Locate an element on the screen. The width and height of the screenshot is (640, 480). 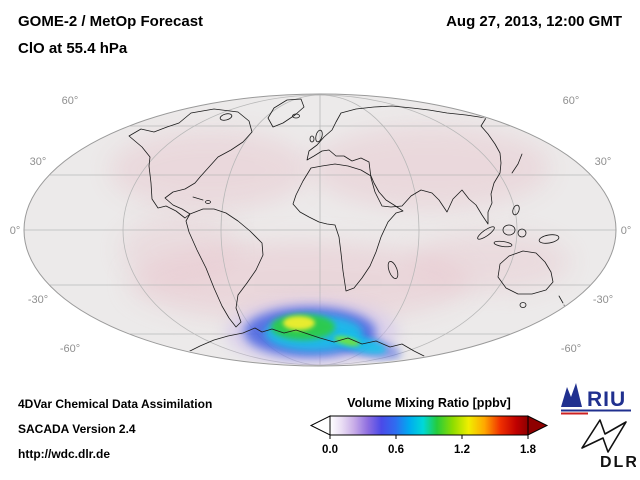
coastline-borneo is located at coordinates (509, 230).